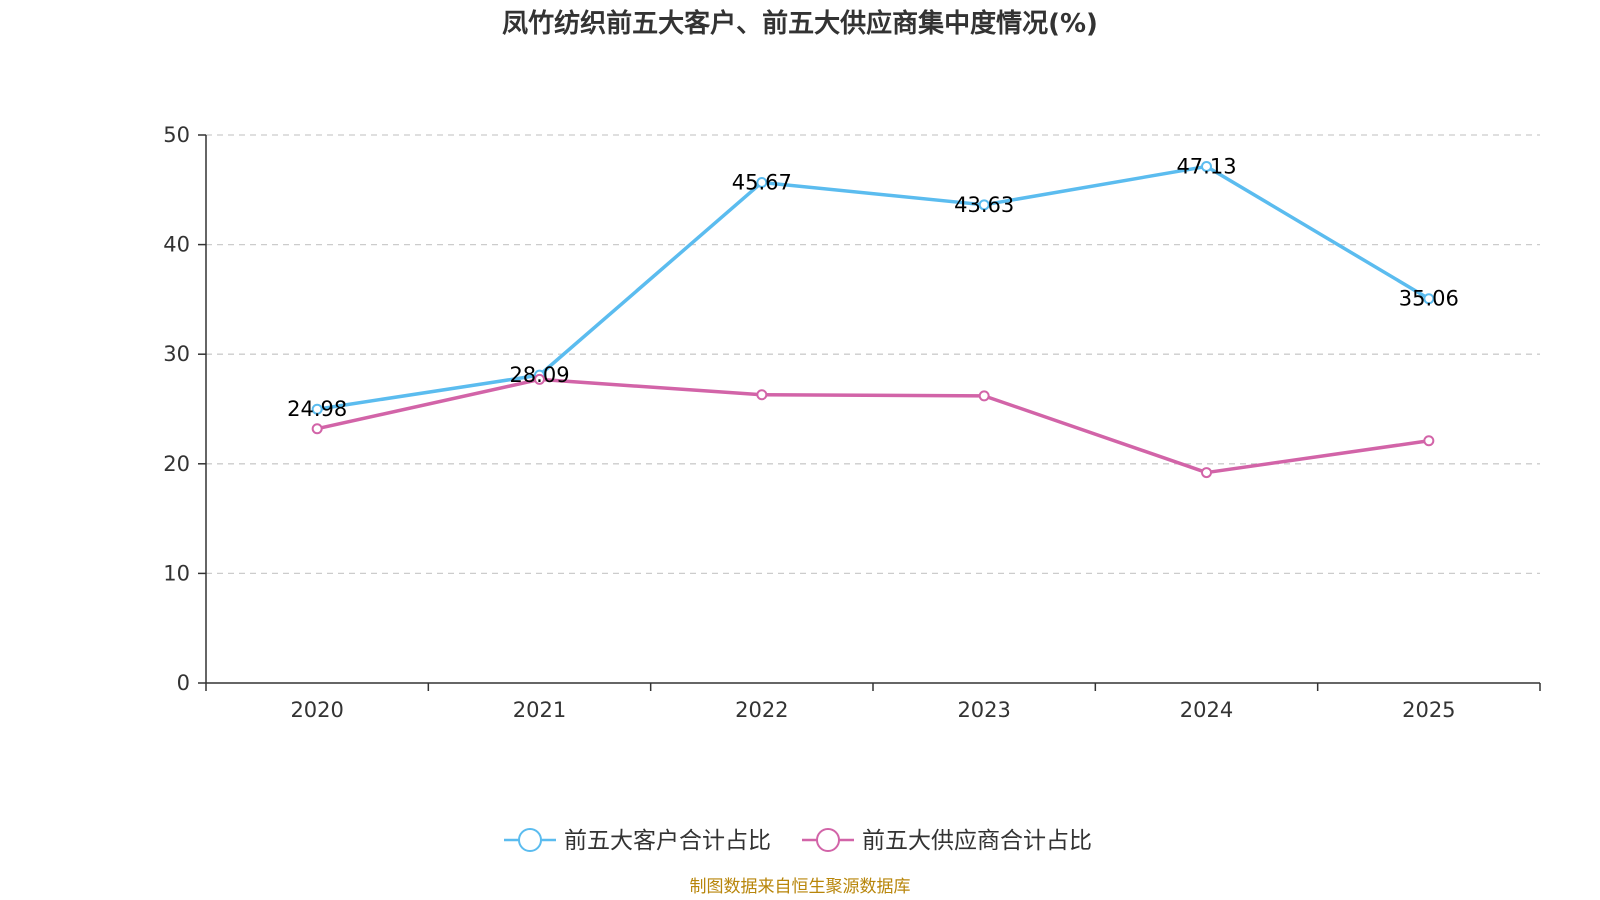 Image resolution: width=1600 pixels, height=900 pixels. I want to click on data-label: 43.63, so click(984, 205).